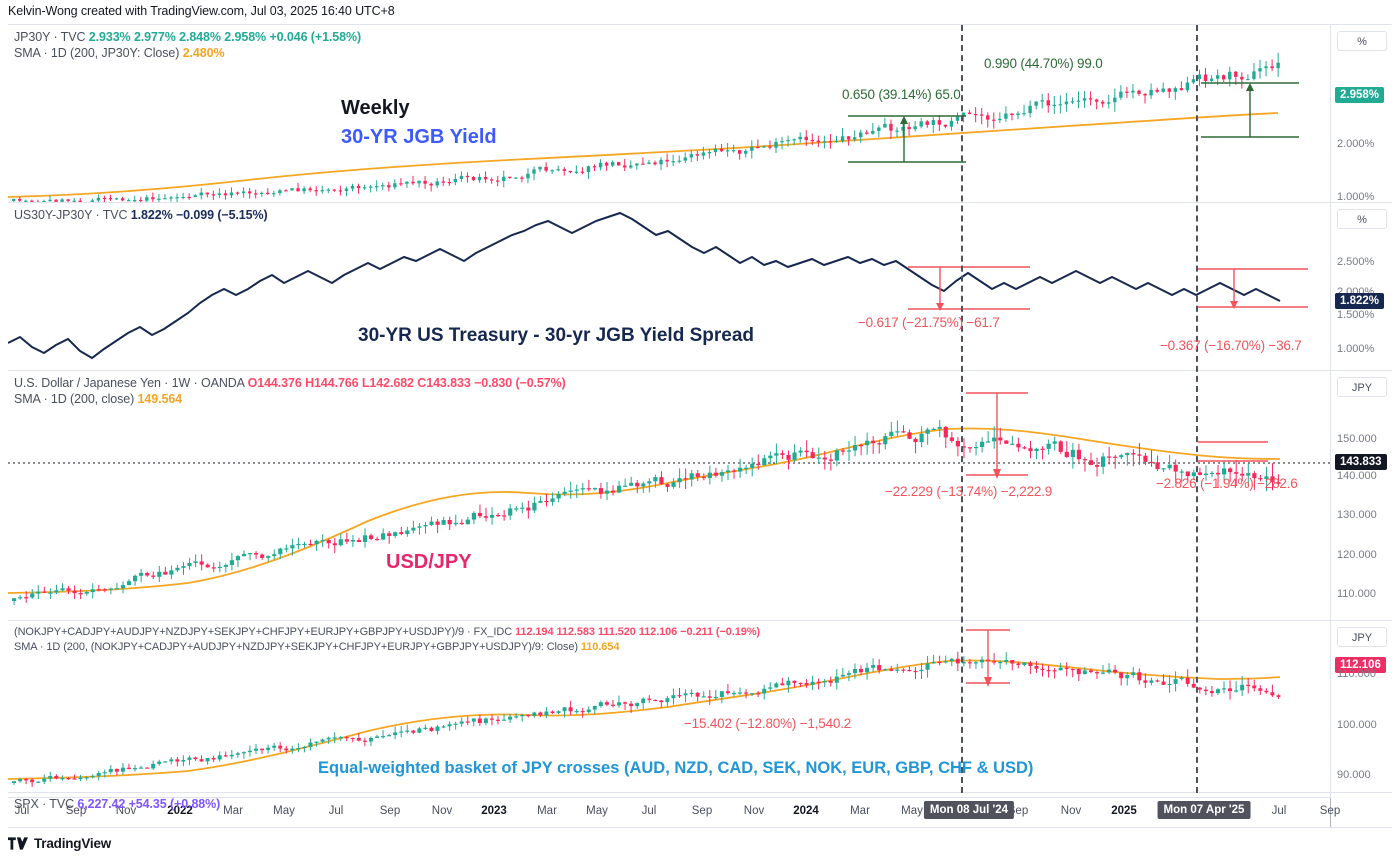  I want to click on legend-sma-value-usdjpy: 149.564, so click(160, 399).